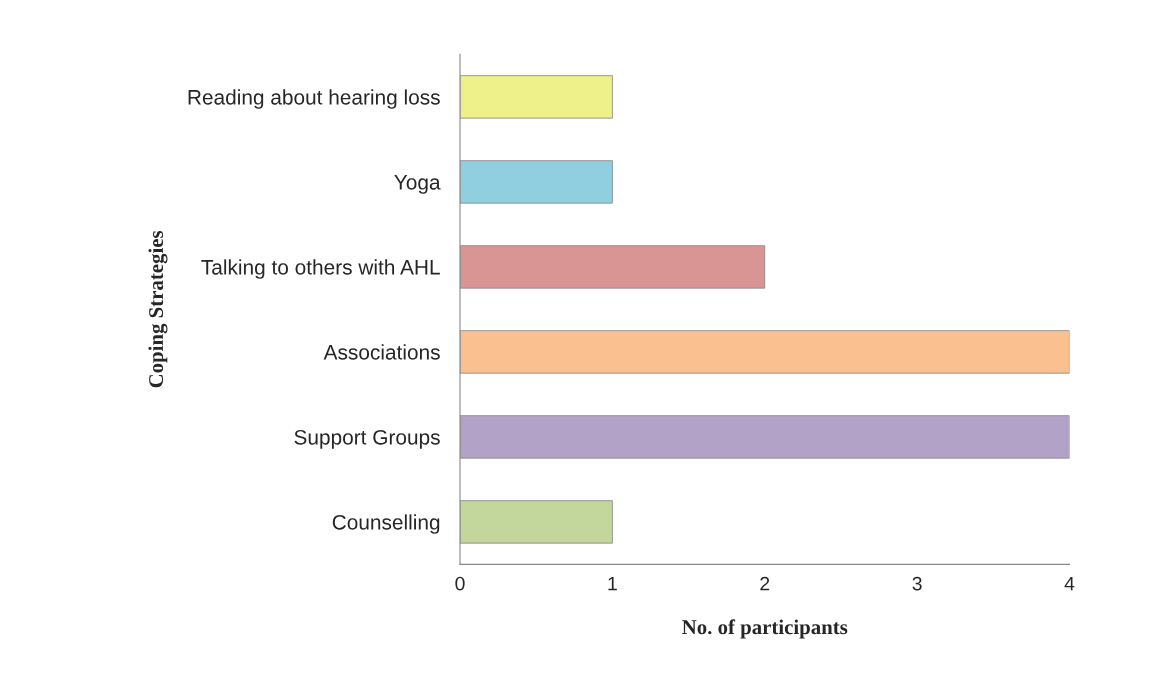 The height and width of the screenshot is (680, 1150). Describe the element at coordinates (1069, 583) in the screenshot. I see `x-tick-label: 4` at that location.